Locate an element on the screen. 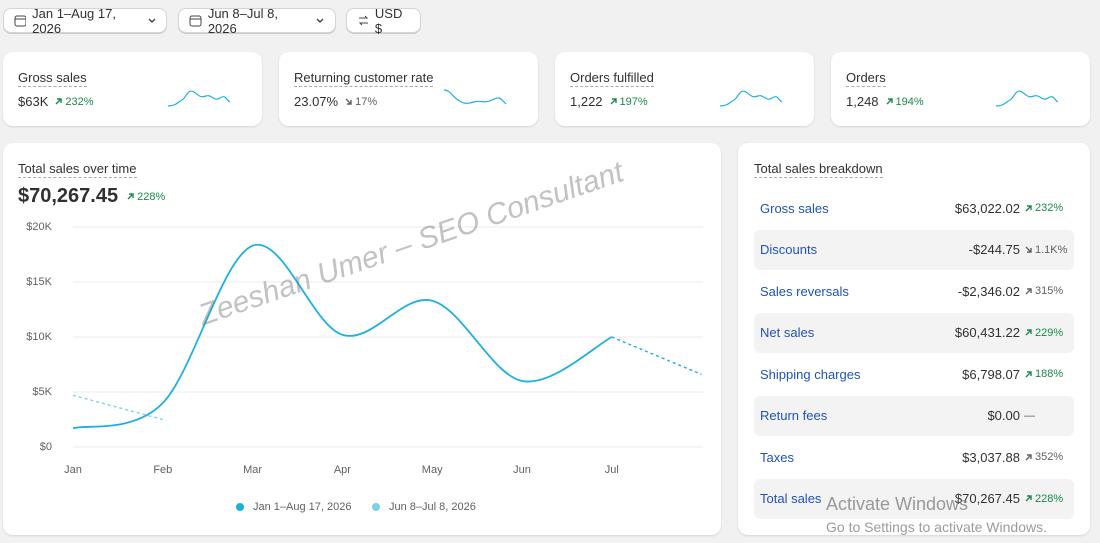 The height and width of the screenshot is (543, 1100). breakdown-row: Return fees $0.00 — is located at coordinates (914, 415).